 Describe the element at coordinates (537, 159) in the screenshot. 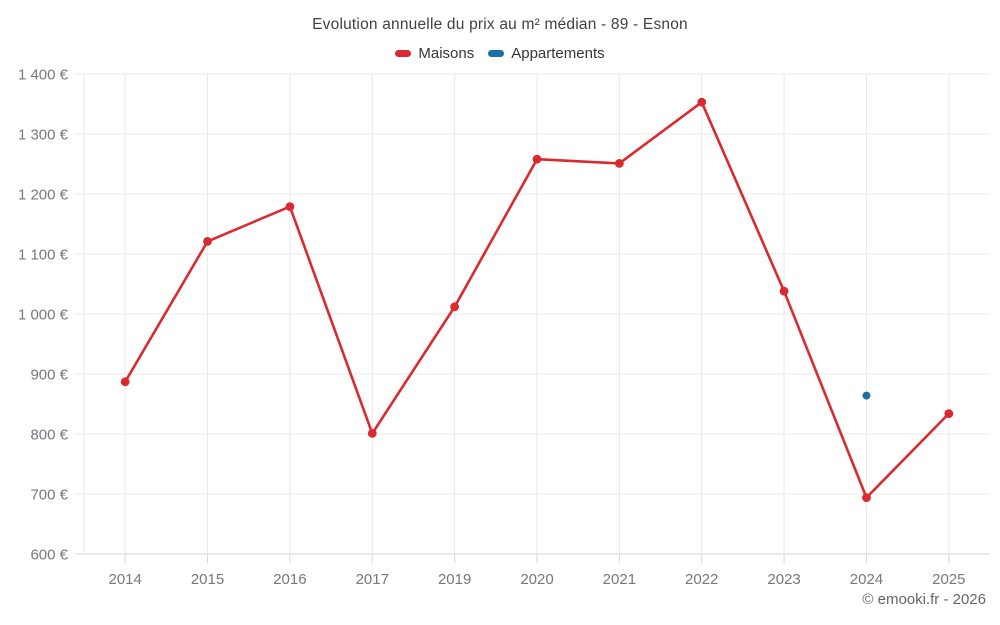

I see `data-point-maisons-2020` at that location.